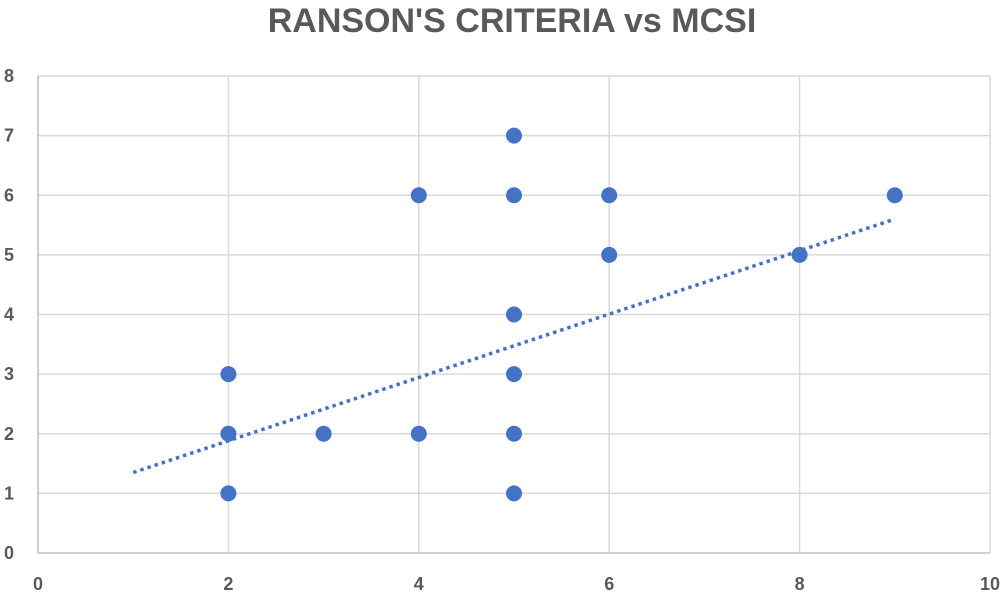  I want to click on x-tick-label: 0, so click(38, 584).